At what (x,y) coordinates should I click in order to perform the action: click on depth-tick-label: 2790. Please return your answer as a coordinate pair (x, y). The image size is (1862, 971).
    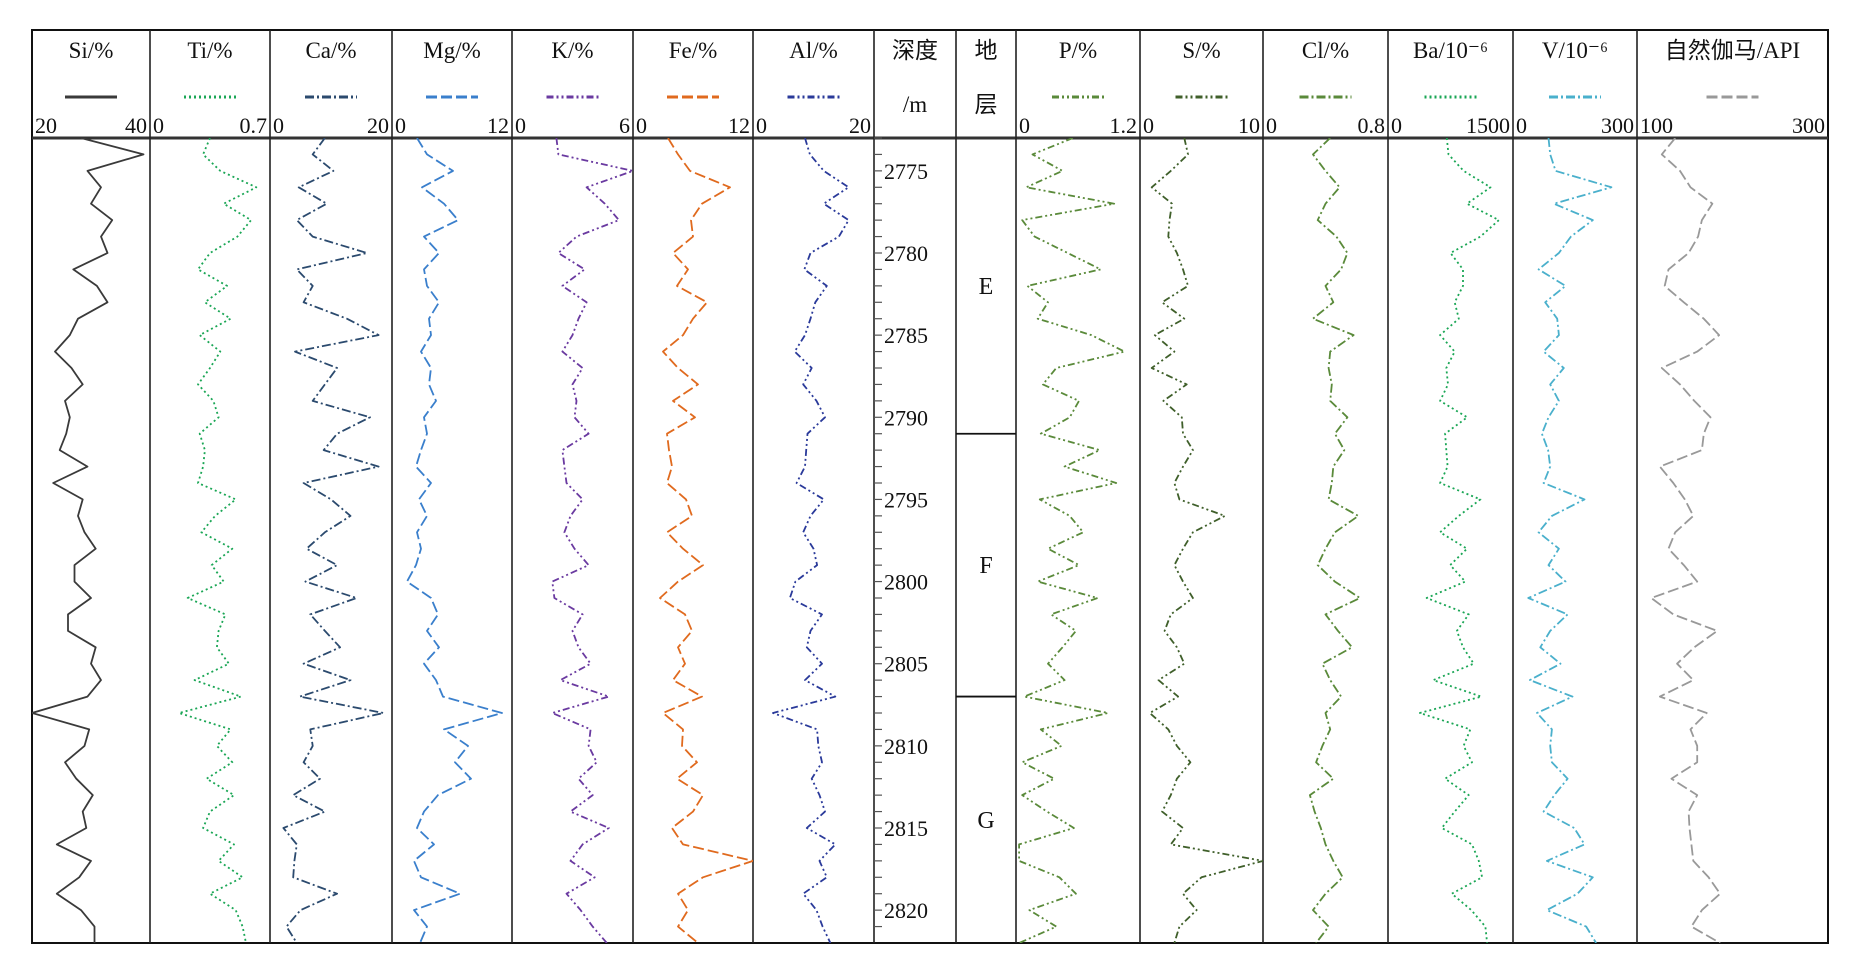
    Looking at the image, I should click on (906, 417).